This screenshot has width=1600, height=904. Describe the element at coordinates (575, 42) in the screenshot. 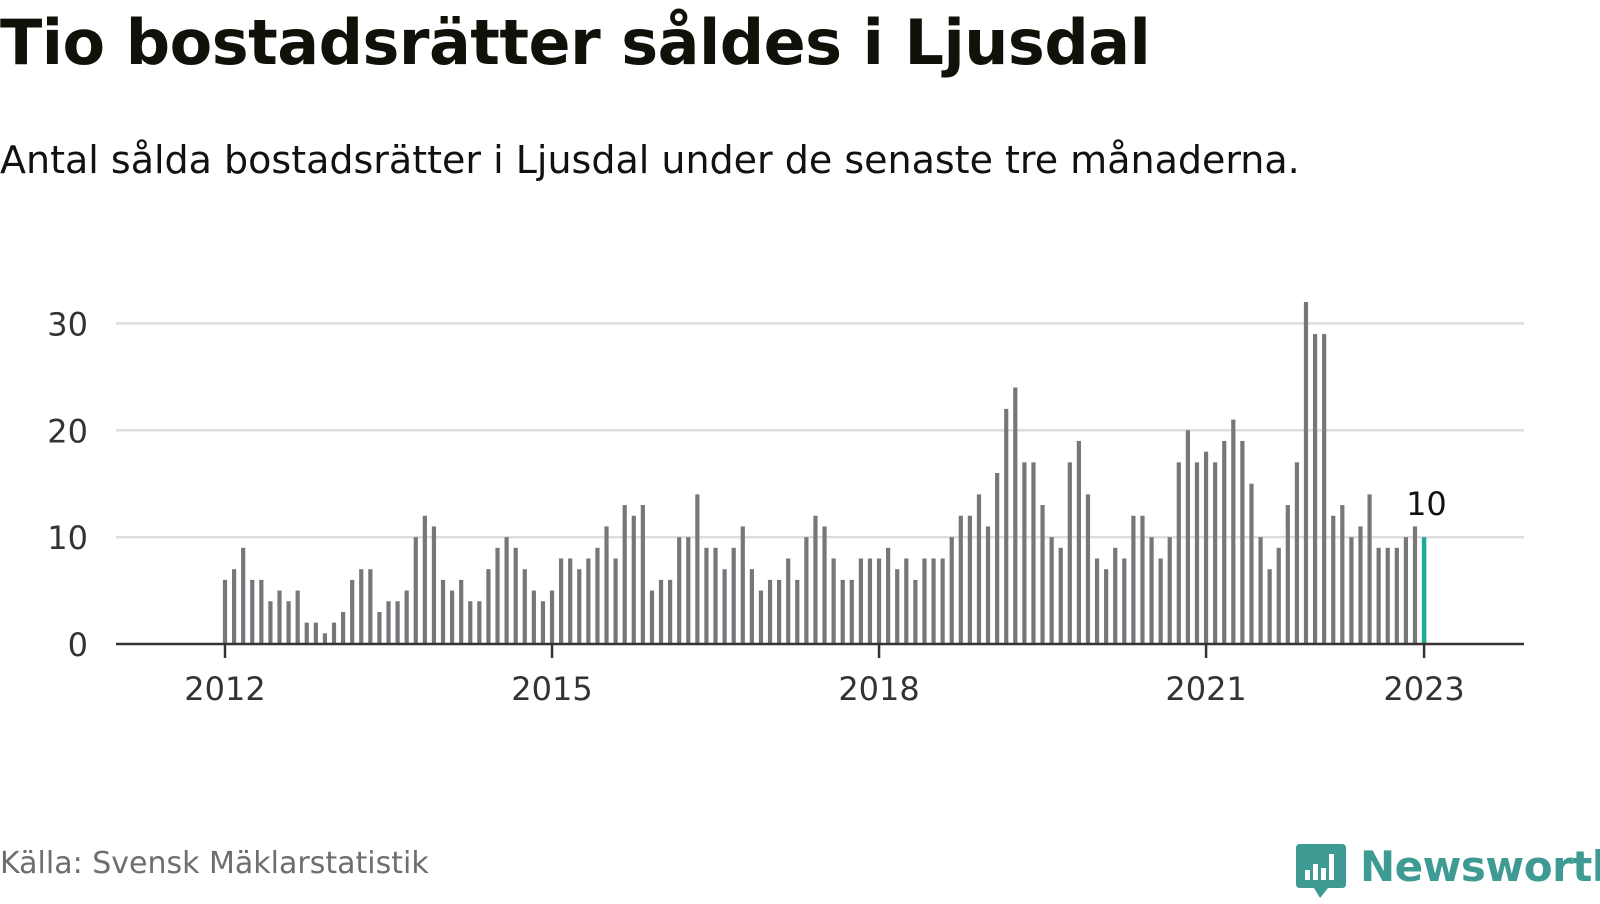

I see `chart-title: Tio bostadsrätter såldes i Ljusdal` at that location.